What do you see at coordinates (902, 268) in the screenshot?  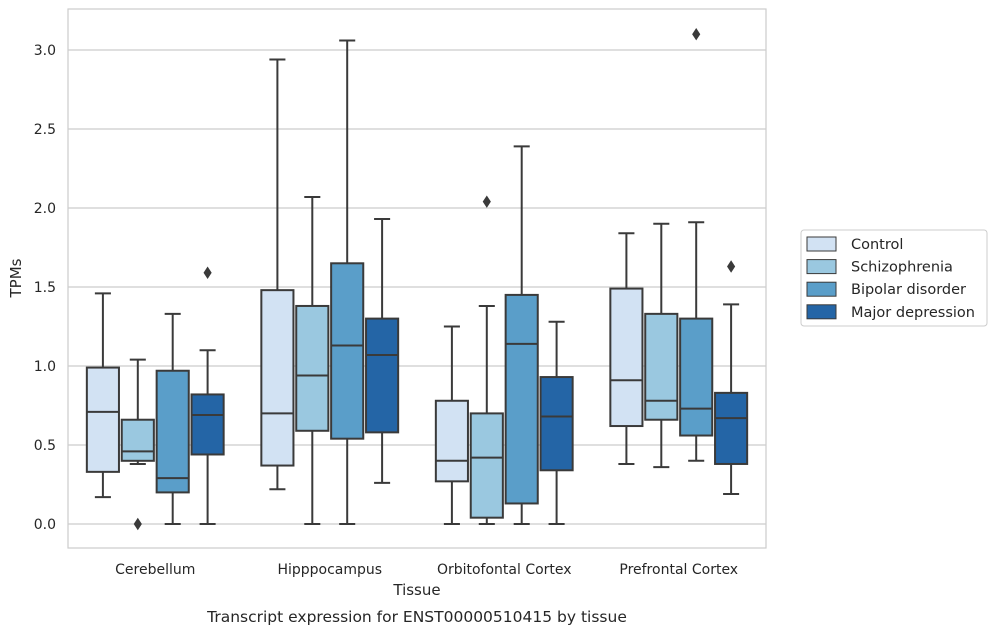 I see `legend-label: Schizophrenia` at bounding box center [902, 268].